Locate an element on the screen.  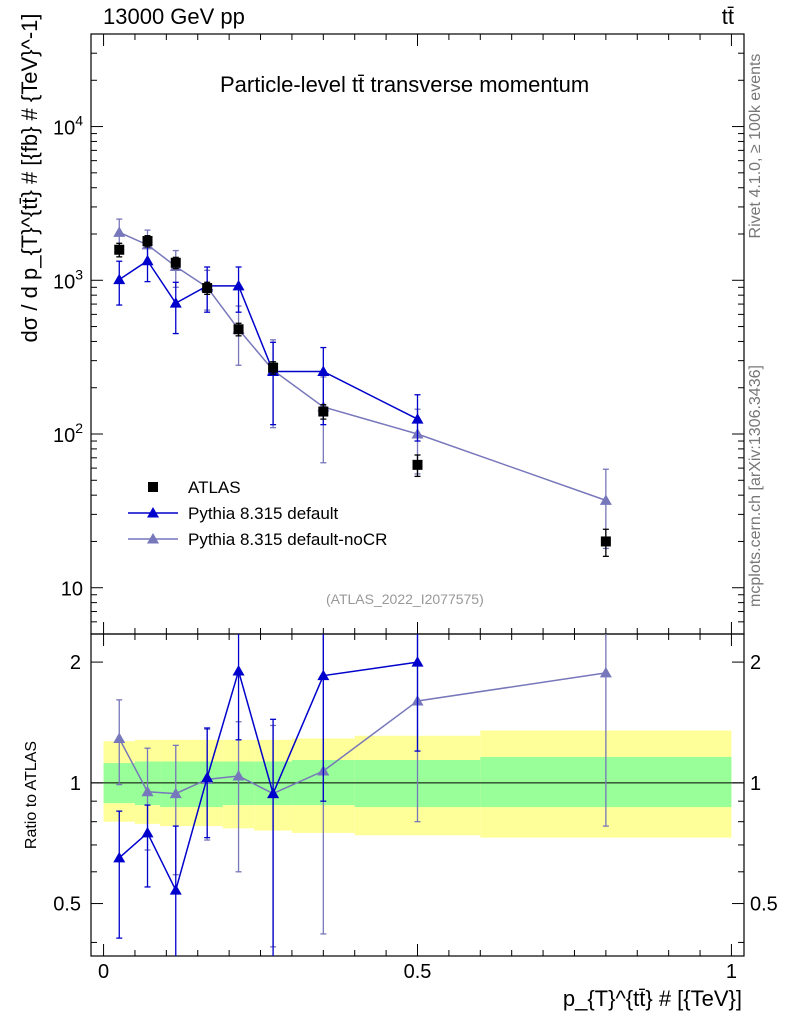
main-y-tick-exponent: 4 is located at coordinates (79, 121).